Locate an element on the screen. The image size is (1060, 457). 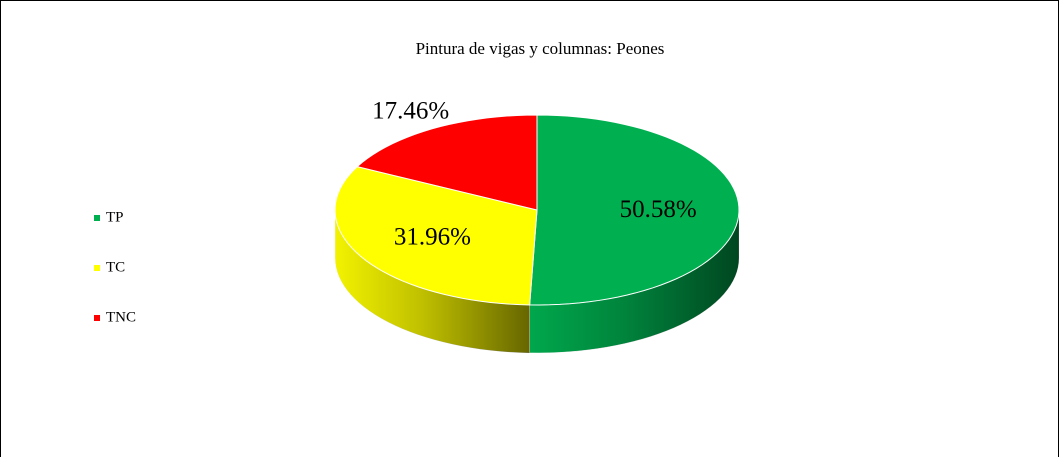
chart-title: Pintura de vigas y columnas: Peones is located at coordinates (540, 48).